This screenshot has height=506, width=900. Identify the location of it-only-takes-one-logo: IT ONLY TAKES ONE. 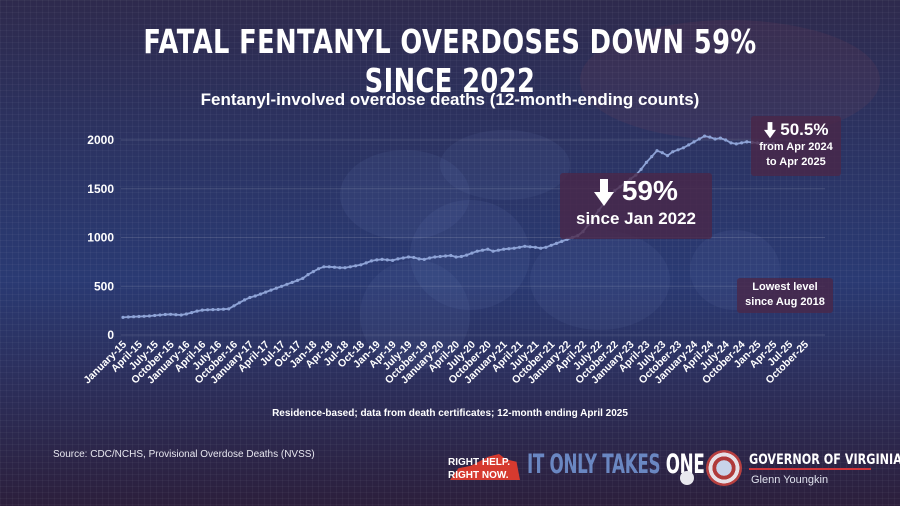
(616, 464).